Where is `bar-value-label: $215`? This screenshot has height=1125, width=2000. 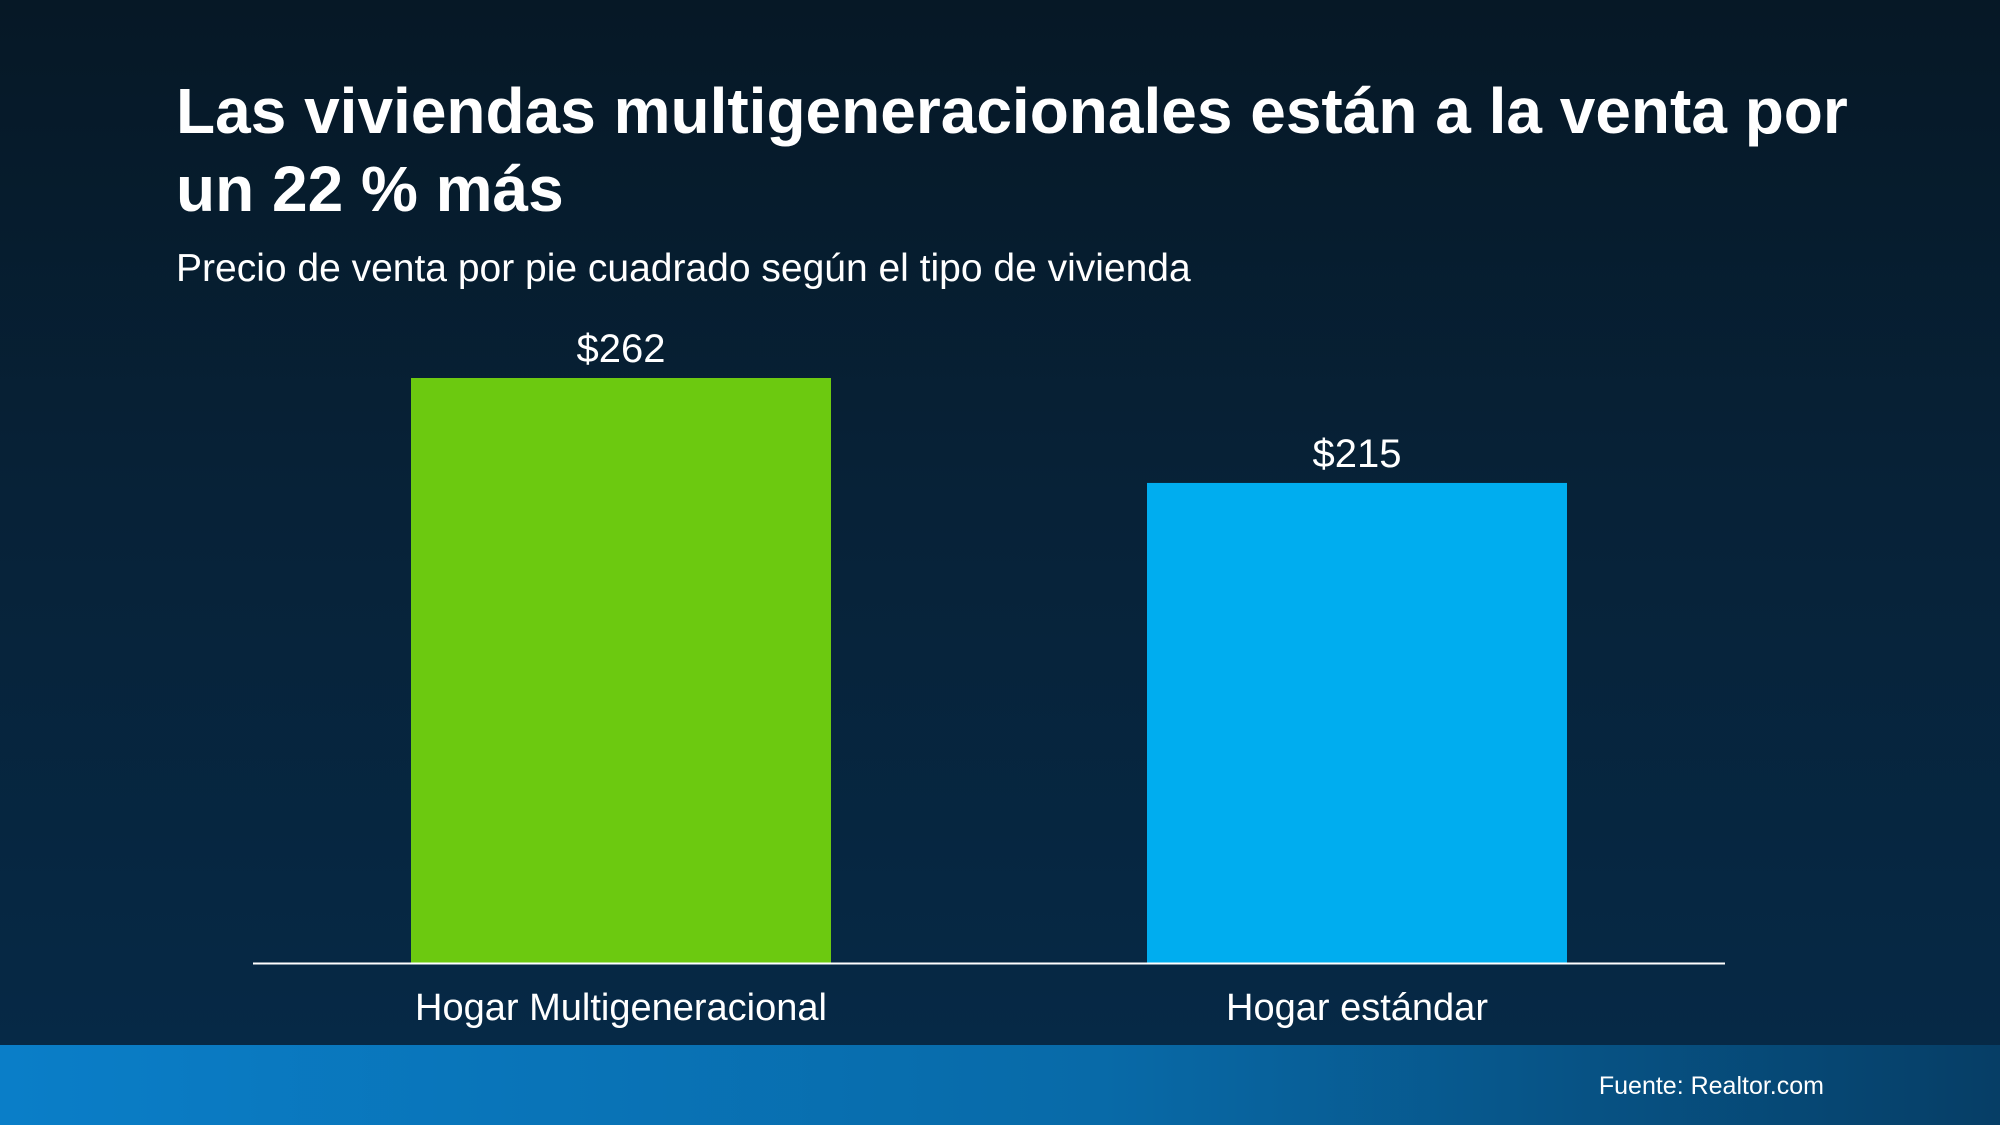 bar-value-label: $215 is located at coordinates (1357, 454).